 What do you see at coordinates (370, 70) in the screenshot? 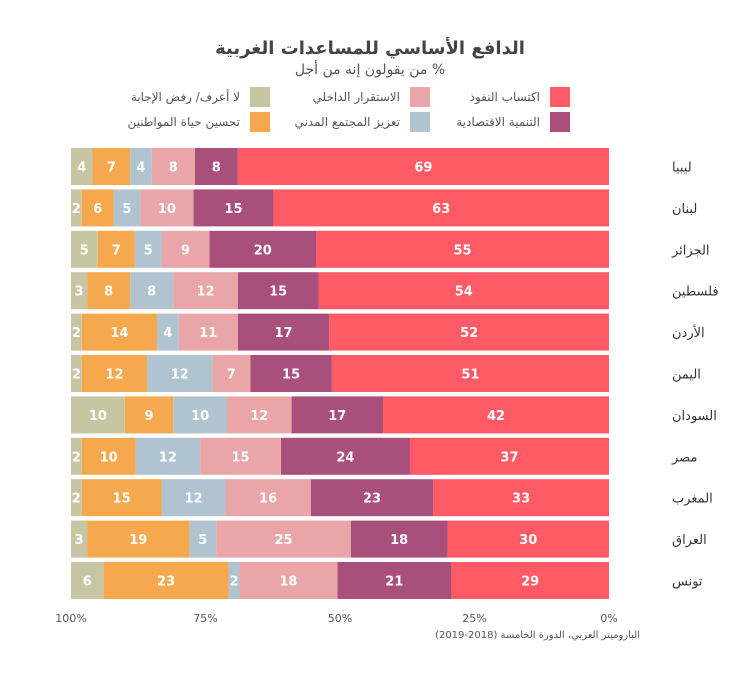
I see `chart-subtitle: % من يقولون إنه من أجل` at bounding box center [370, 70].